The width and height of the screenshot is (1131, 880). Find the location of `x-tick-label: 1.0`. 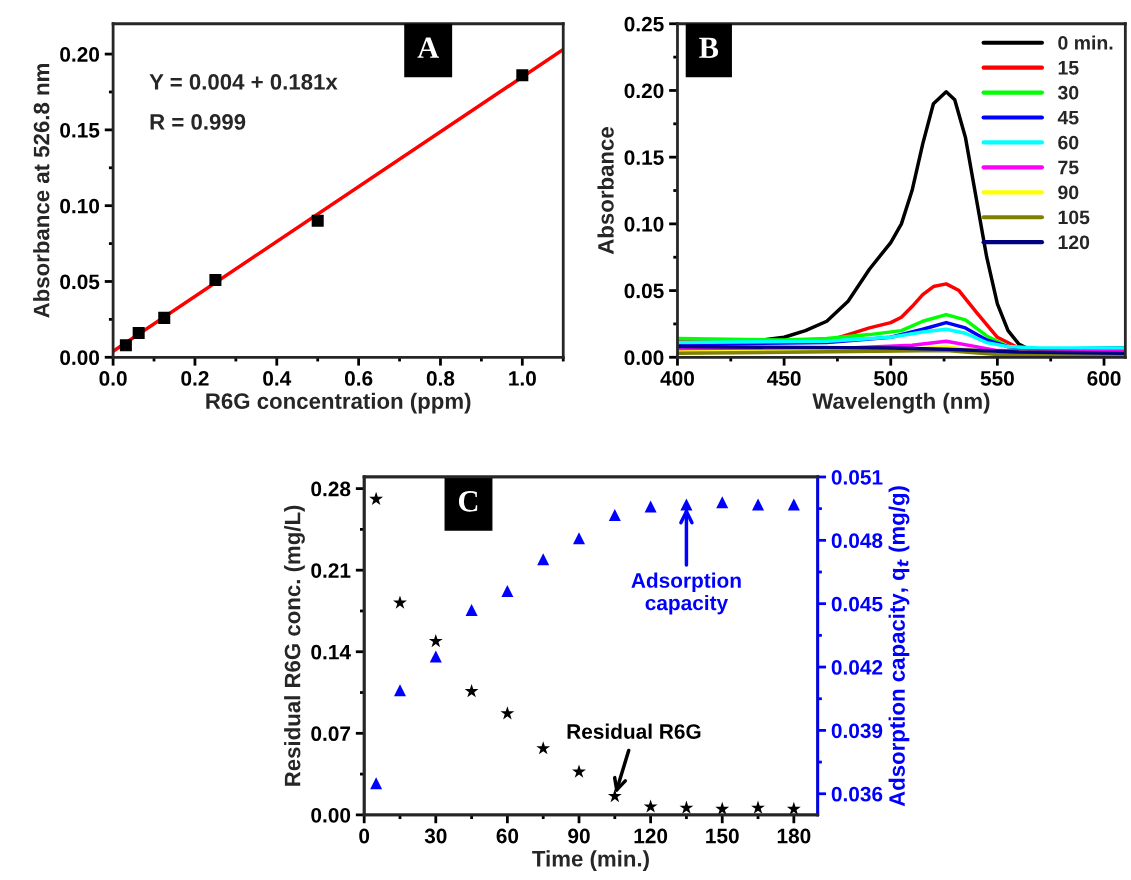

x-tick-label: 1.0 is located at coordinates (522, 378).